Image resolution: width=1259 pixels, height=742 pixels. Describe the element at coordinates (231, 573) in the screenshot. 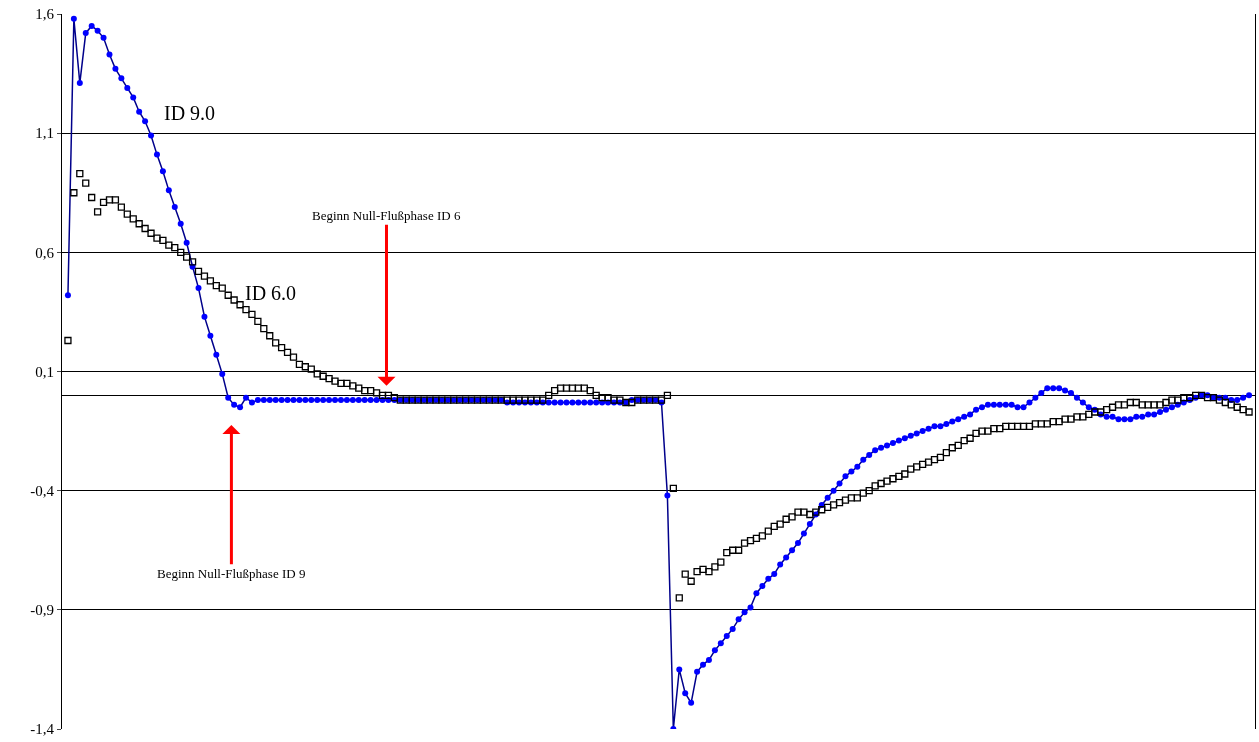

I see `annotation: Beginn Null-Flußphase ID 9` at that location.